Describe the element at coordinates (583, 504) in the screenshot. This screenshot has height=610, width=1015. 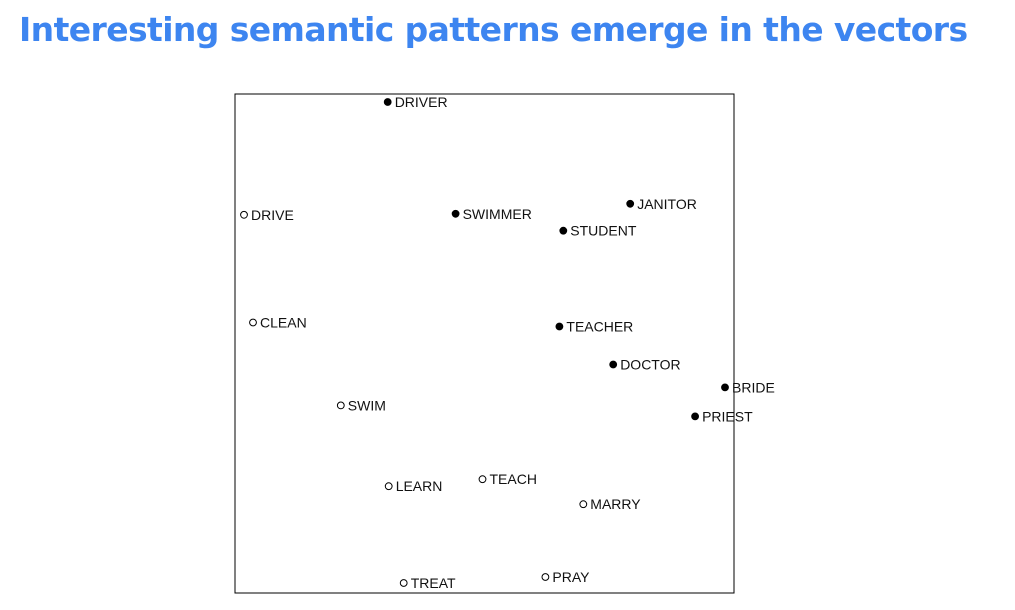
I see `marker-marry` at that location.